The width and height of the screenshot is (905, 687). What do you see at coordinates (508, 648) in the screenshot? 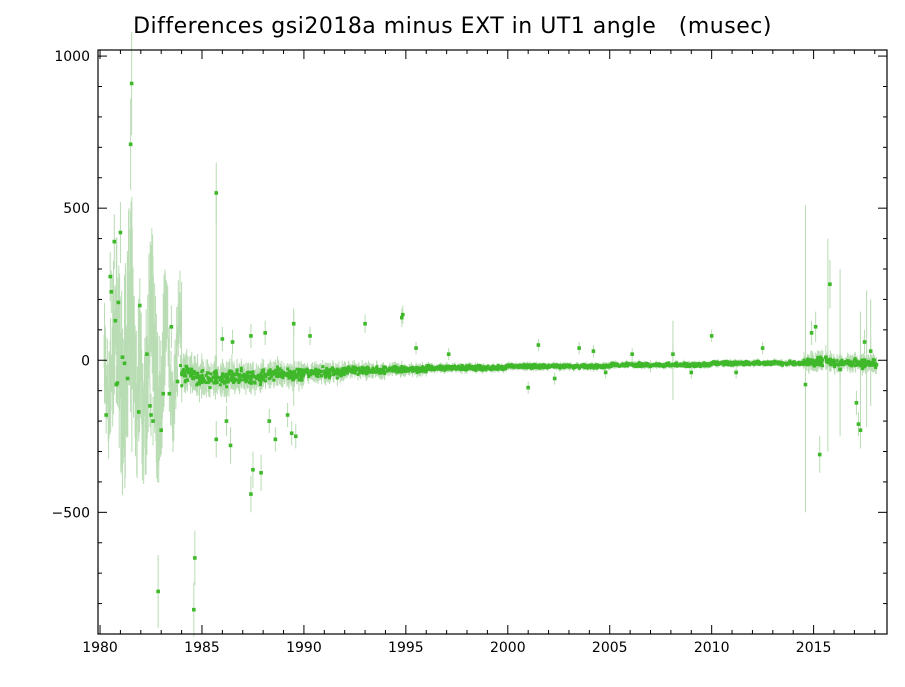
I see `x-tick-label: 2000` at bounding box center [508, 648].